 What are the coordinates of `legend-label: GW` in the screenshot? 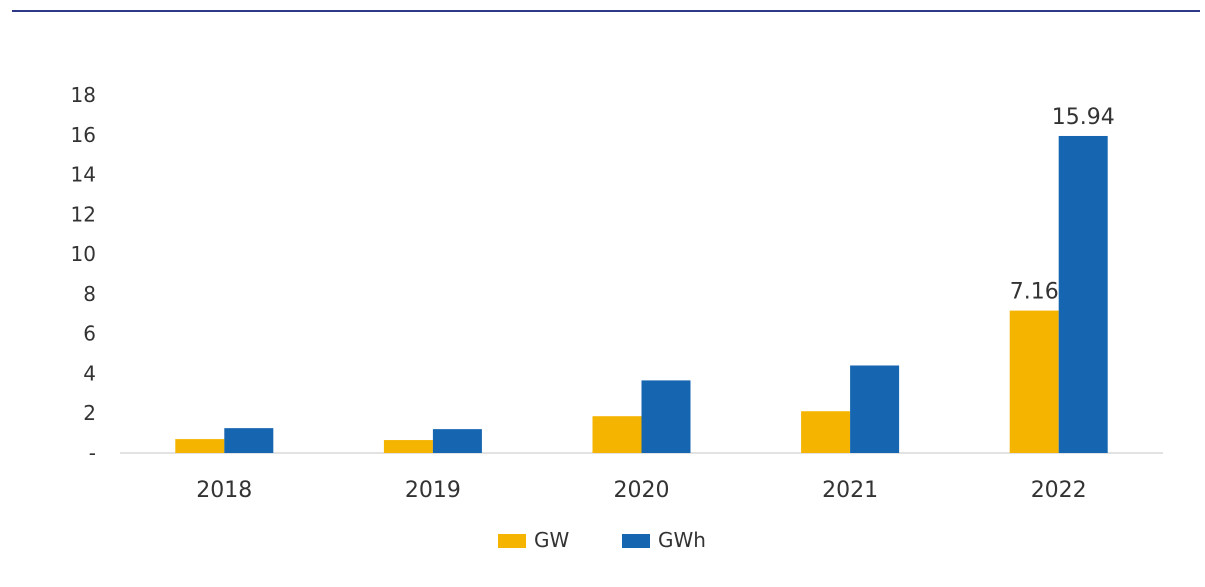 It's located at (551, 540).